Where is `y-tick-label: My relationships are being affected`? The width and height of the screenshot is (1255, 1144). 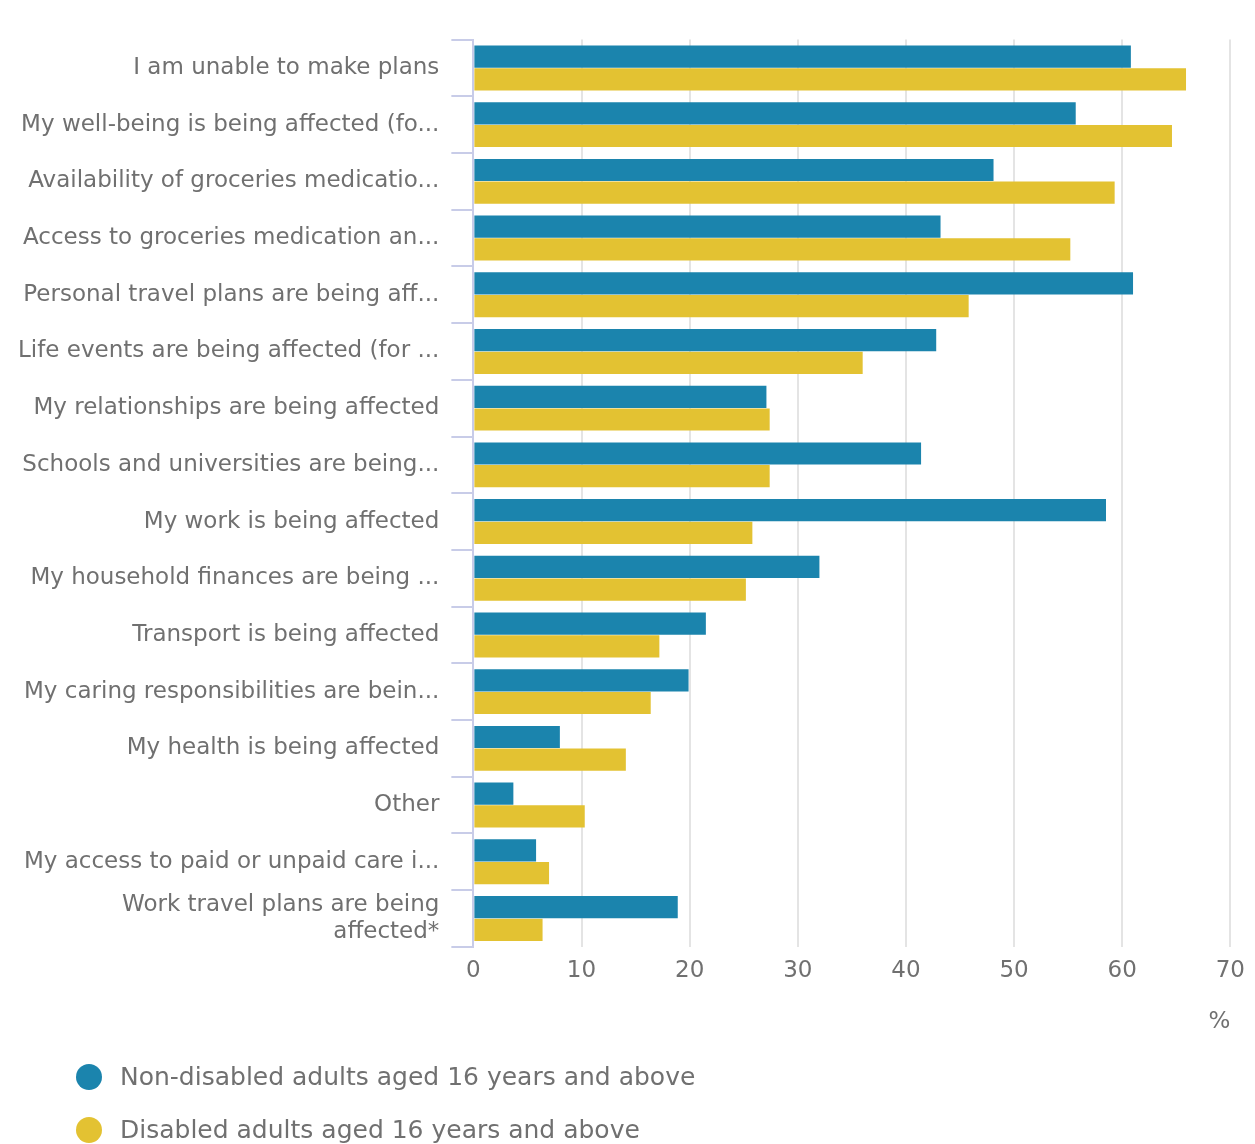
y-tick-label: My relationships are being affected is located at coordinates (236, 406).